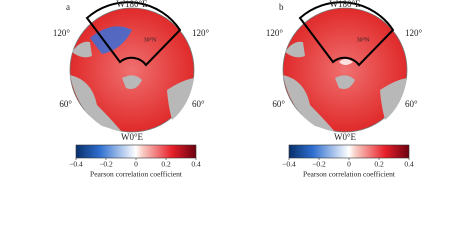 This screenshot has width=474, height=240. Describe the element at coordinates (345, 70) in the screenshot. I see `ocean` at that location.